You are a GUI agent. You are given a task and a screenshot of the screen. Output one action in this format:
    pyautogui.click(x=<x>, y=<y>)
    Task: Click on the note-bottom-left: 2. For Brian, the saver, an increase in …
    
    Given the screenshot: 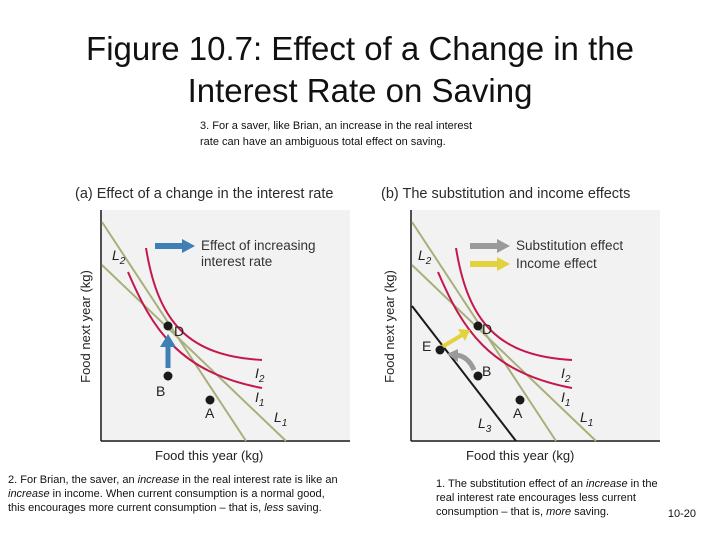 What is the action you would take?
    pyautogui.click(x=173, y=494)
    